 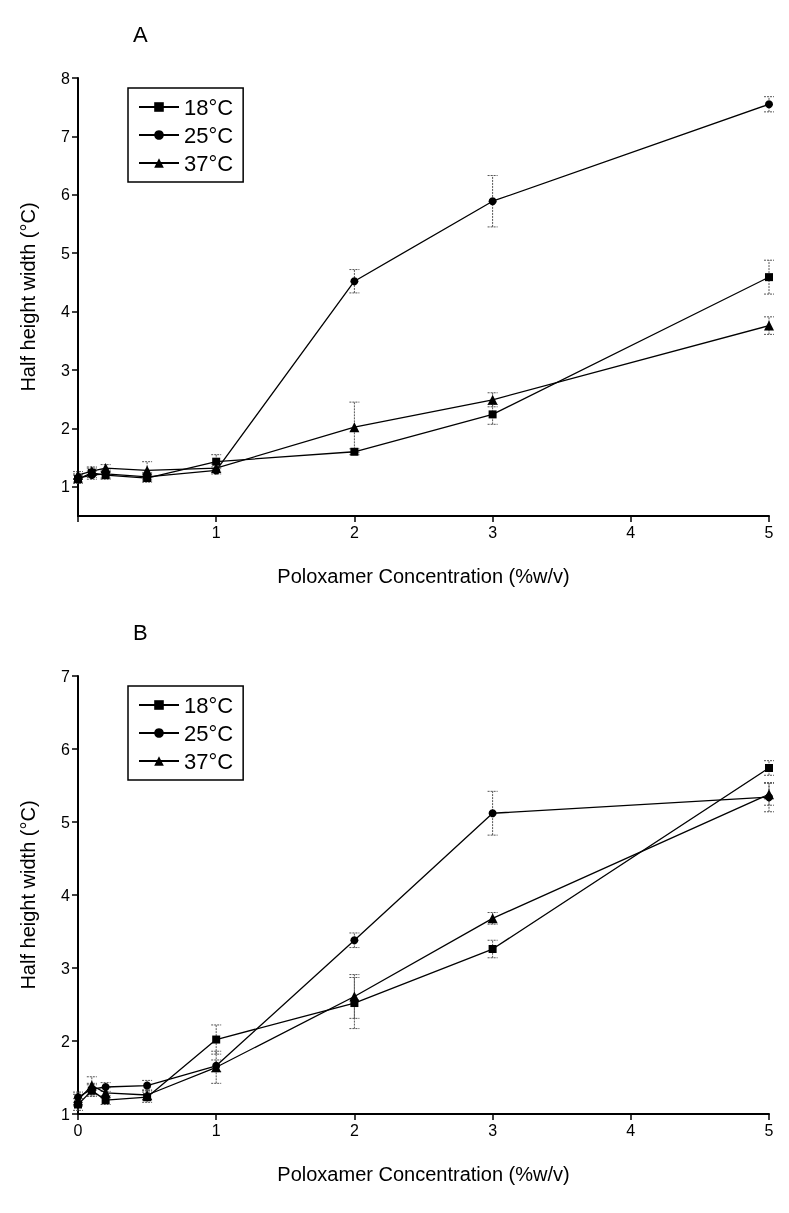 I want to click on x-tick-label: 0, so click(x=78, y=1130).